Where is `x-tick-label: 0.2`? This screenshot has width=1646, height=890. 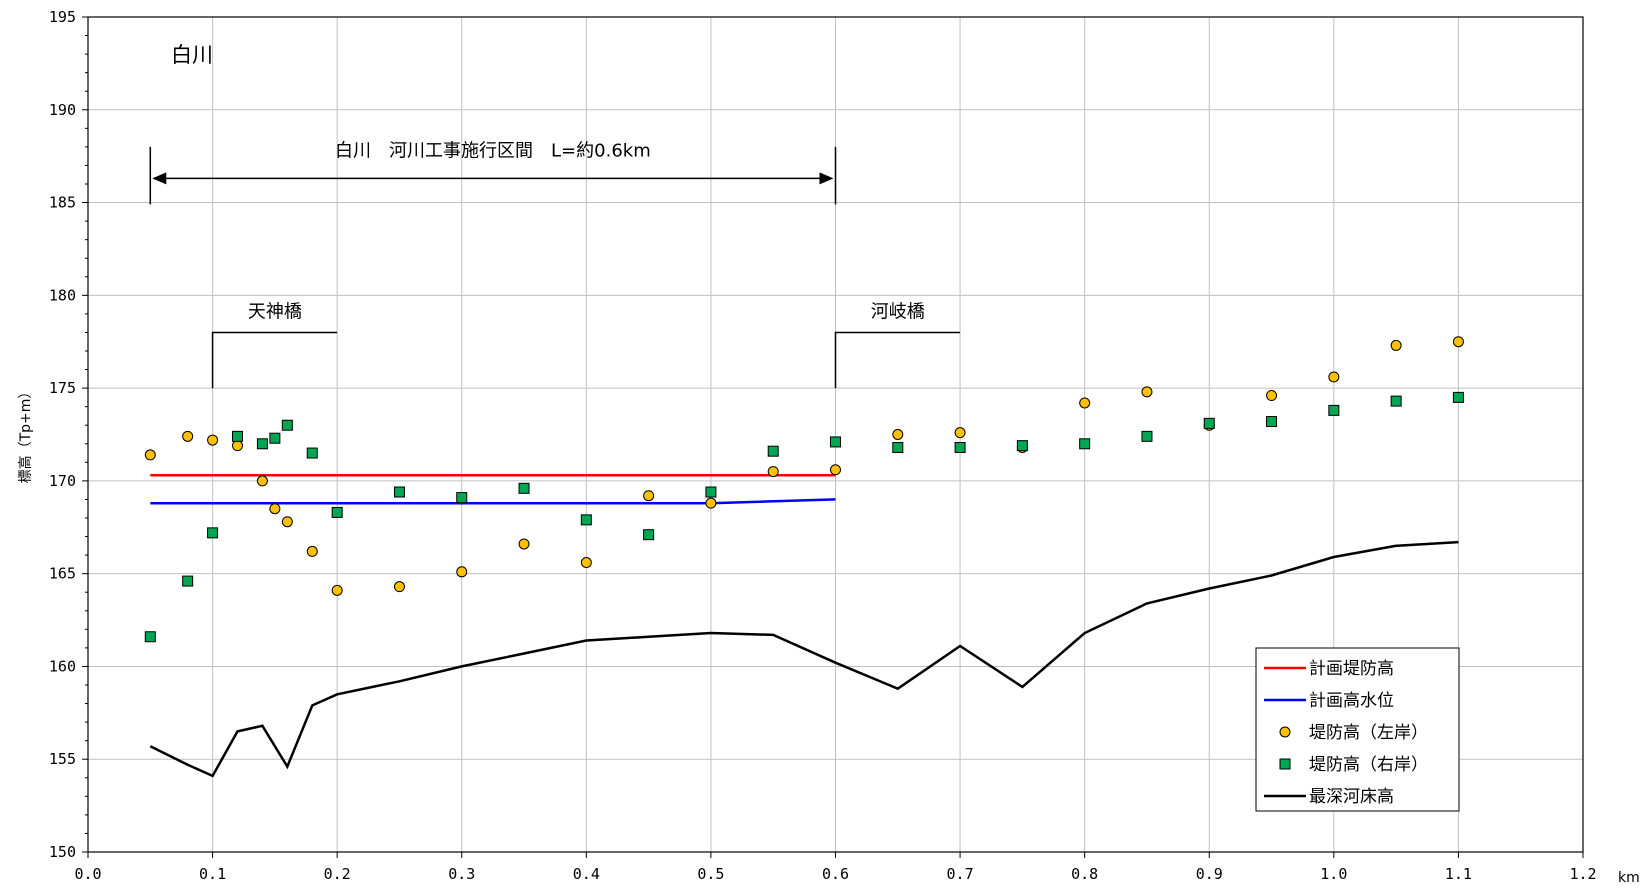
x-tick-label: 0.2 is located at coordinates (337, 874).